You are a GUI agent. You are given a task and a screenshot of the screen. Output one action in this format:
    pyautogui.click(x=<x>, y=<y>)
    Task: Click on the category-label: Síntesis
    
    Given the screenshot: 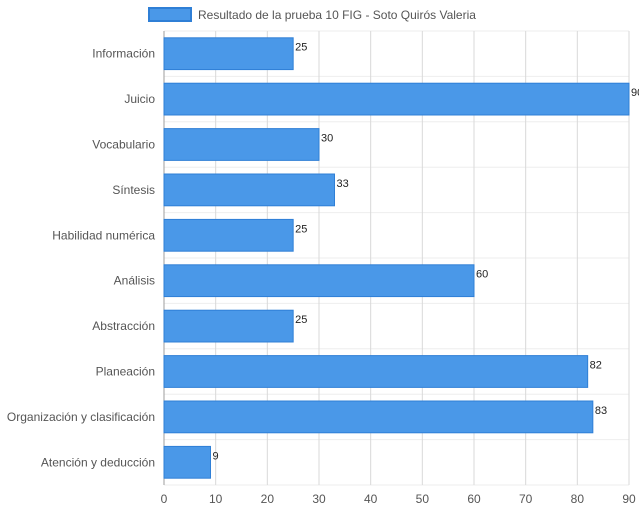 What is the action you would take?
    pyautogui.click(x=133, y=190)
    